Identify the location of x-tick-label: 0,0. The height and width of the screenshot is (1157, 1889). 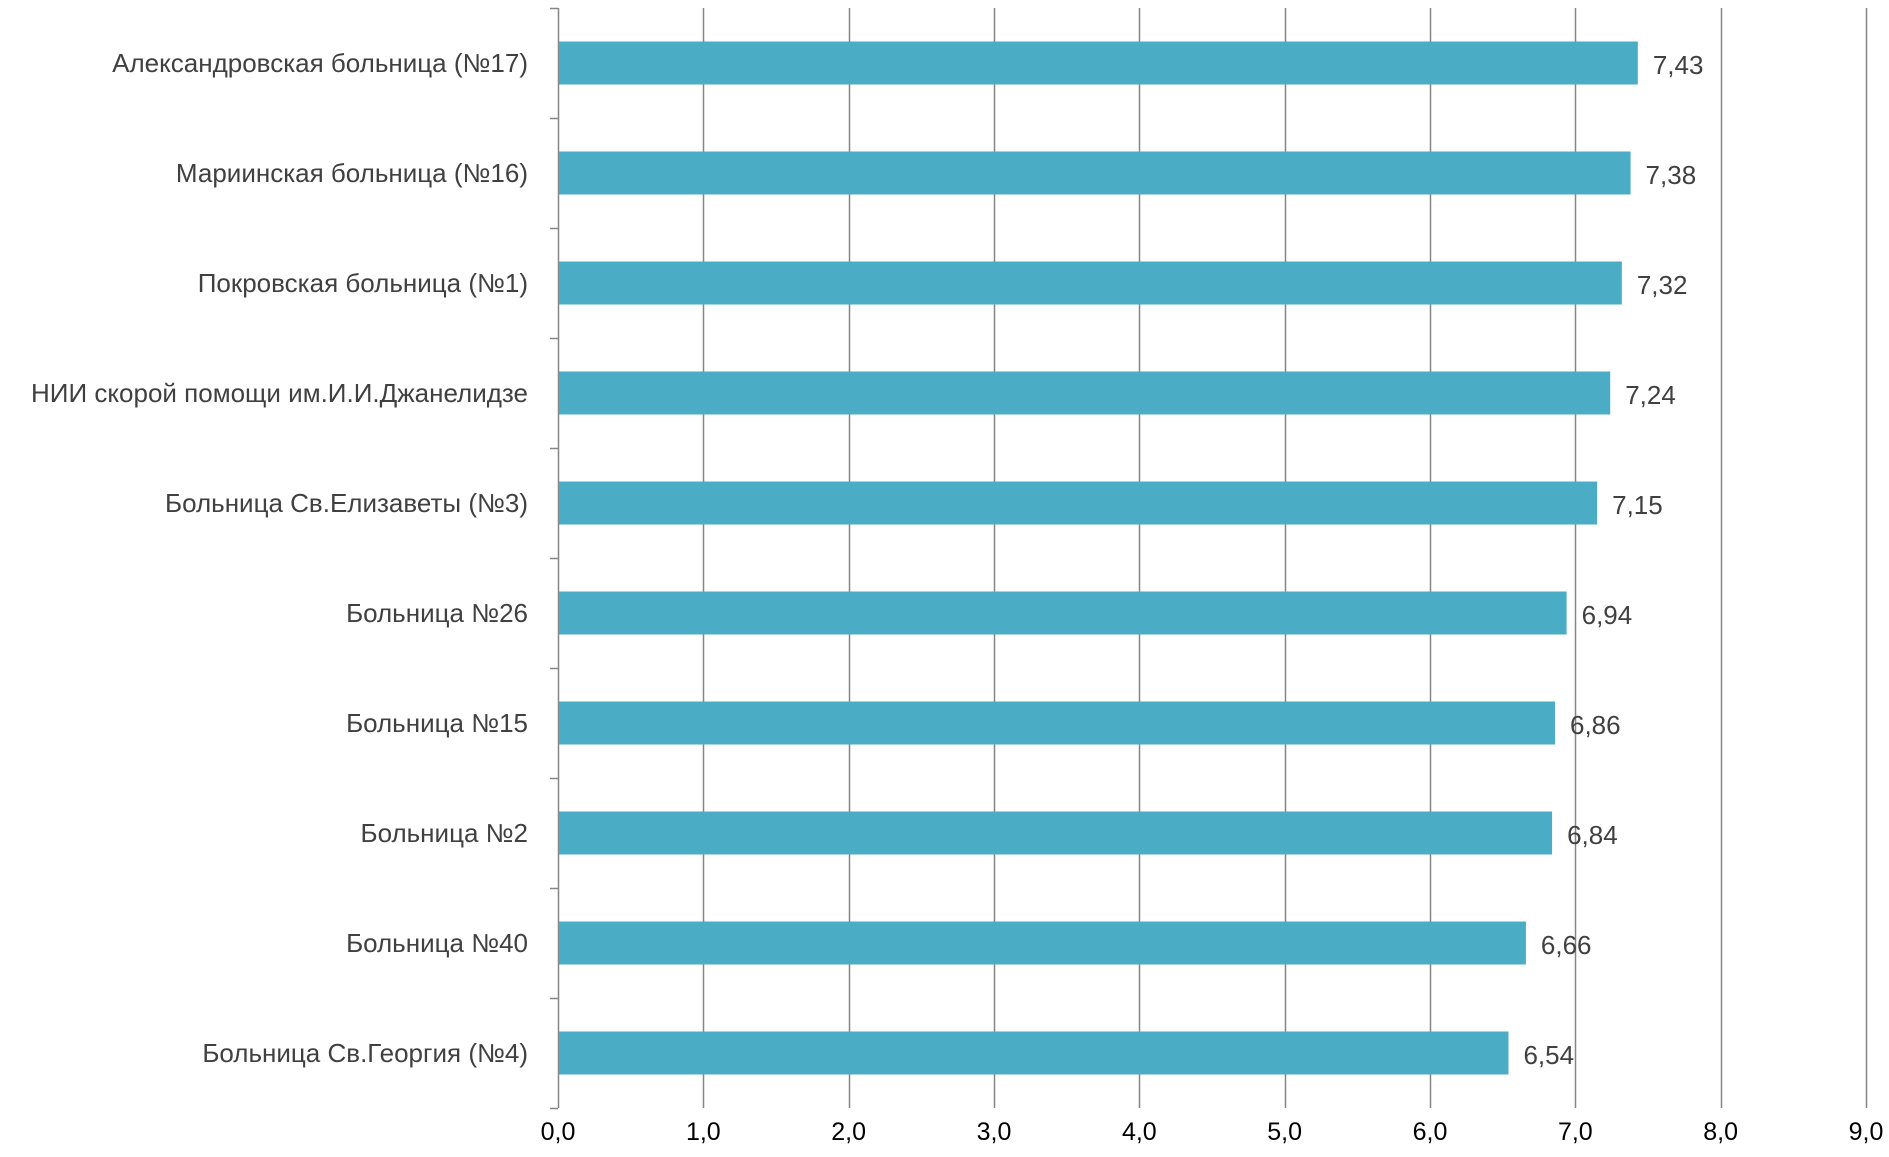
(558, 1132).